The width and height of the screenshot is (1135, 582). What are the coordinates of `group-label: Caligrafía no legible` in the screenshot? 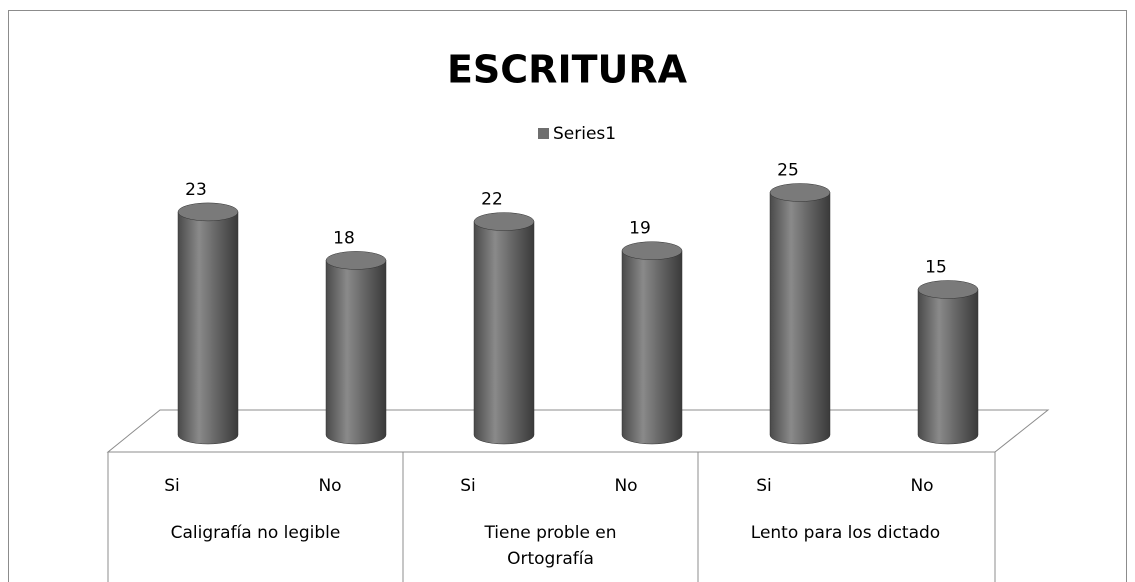 It's located at (255, 533).